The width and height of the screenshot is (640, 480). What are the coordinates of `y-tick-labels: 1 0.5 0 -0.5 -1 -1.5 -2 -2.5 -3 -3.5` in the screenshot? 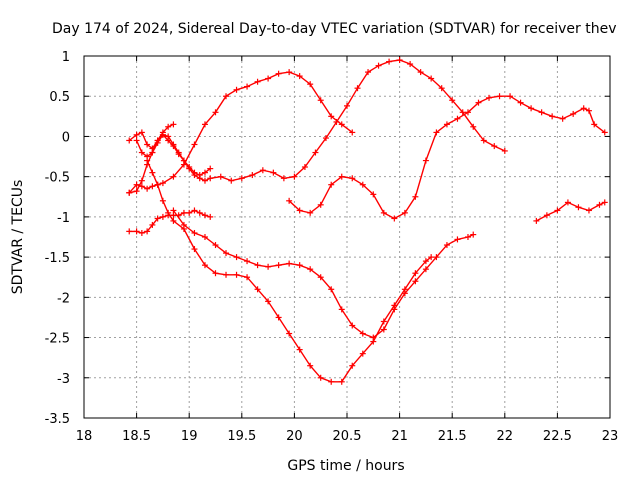 It's located at (57, 238).